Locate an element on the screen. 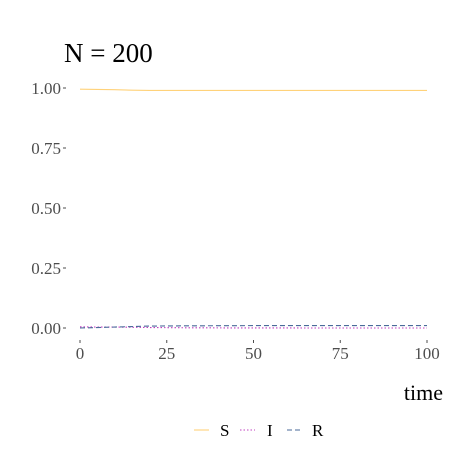  x-axis-title: time is located at coordinates (423, 392).